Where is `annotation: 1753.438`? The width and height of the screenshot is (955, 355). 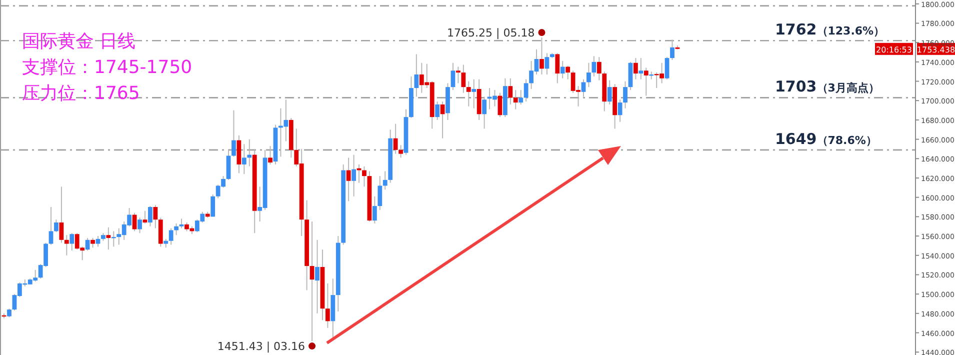 annotation: 1753.438 is located at coordinates (935, 49).